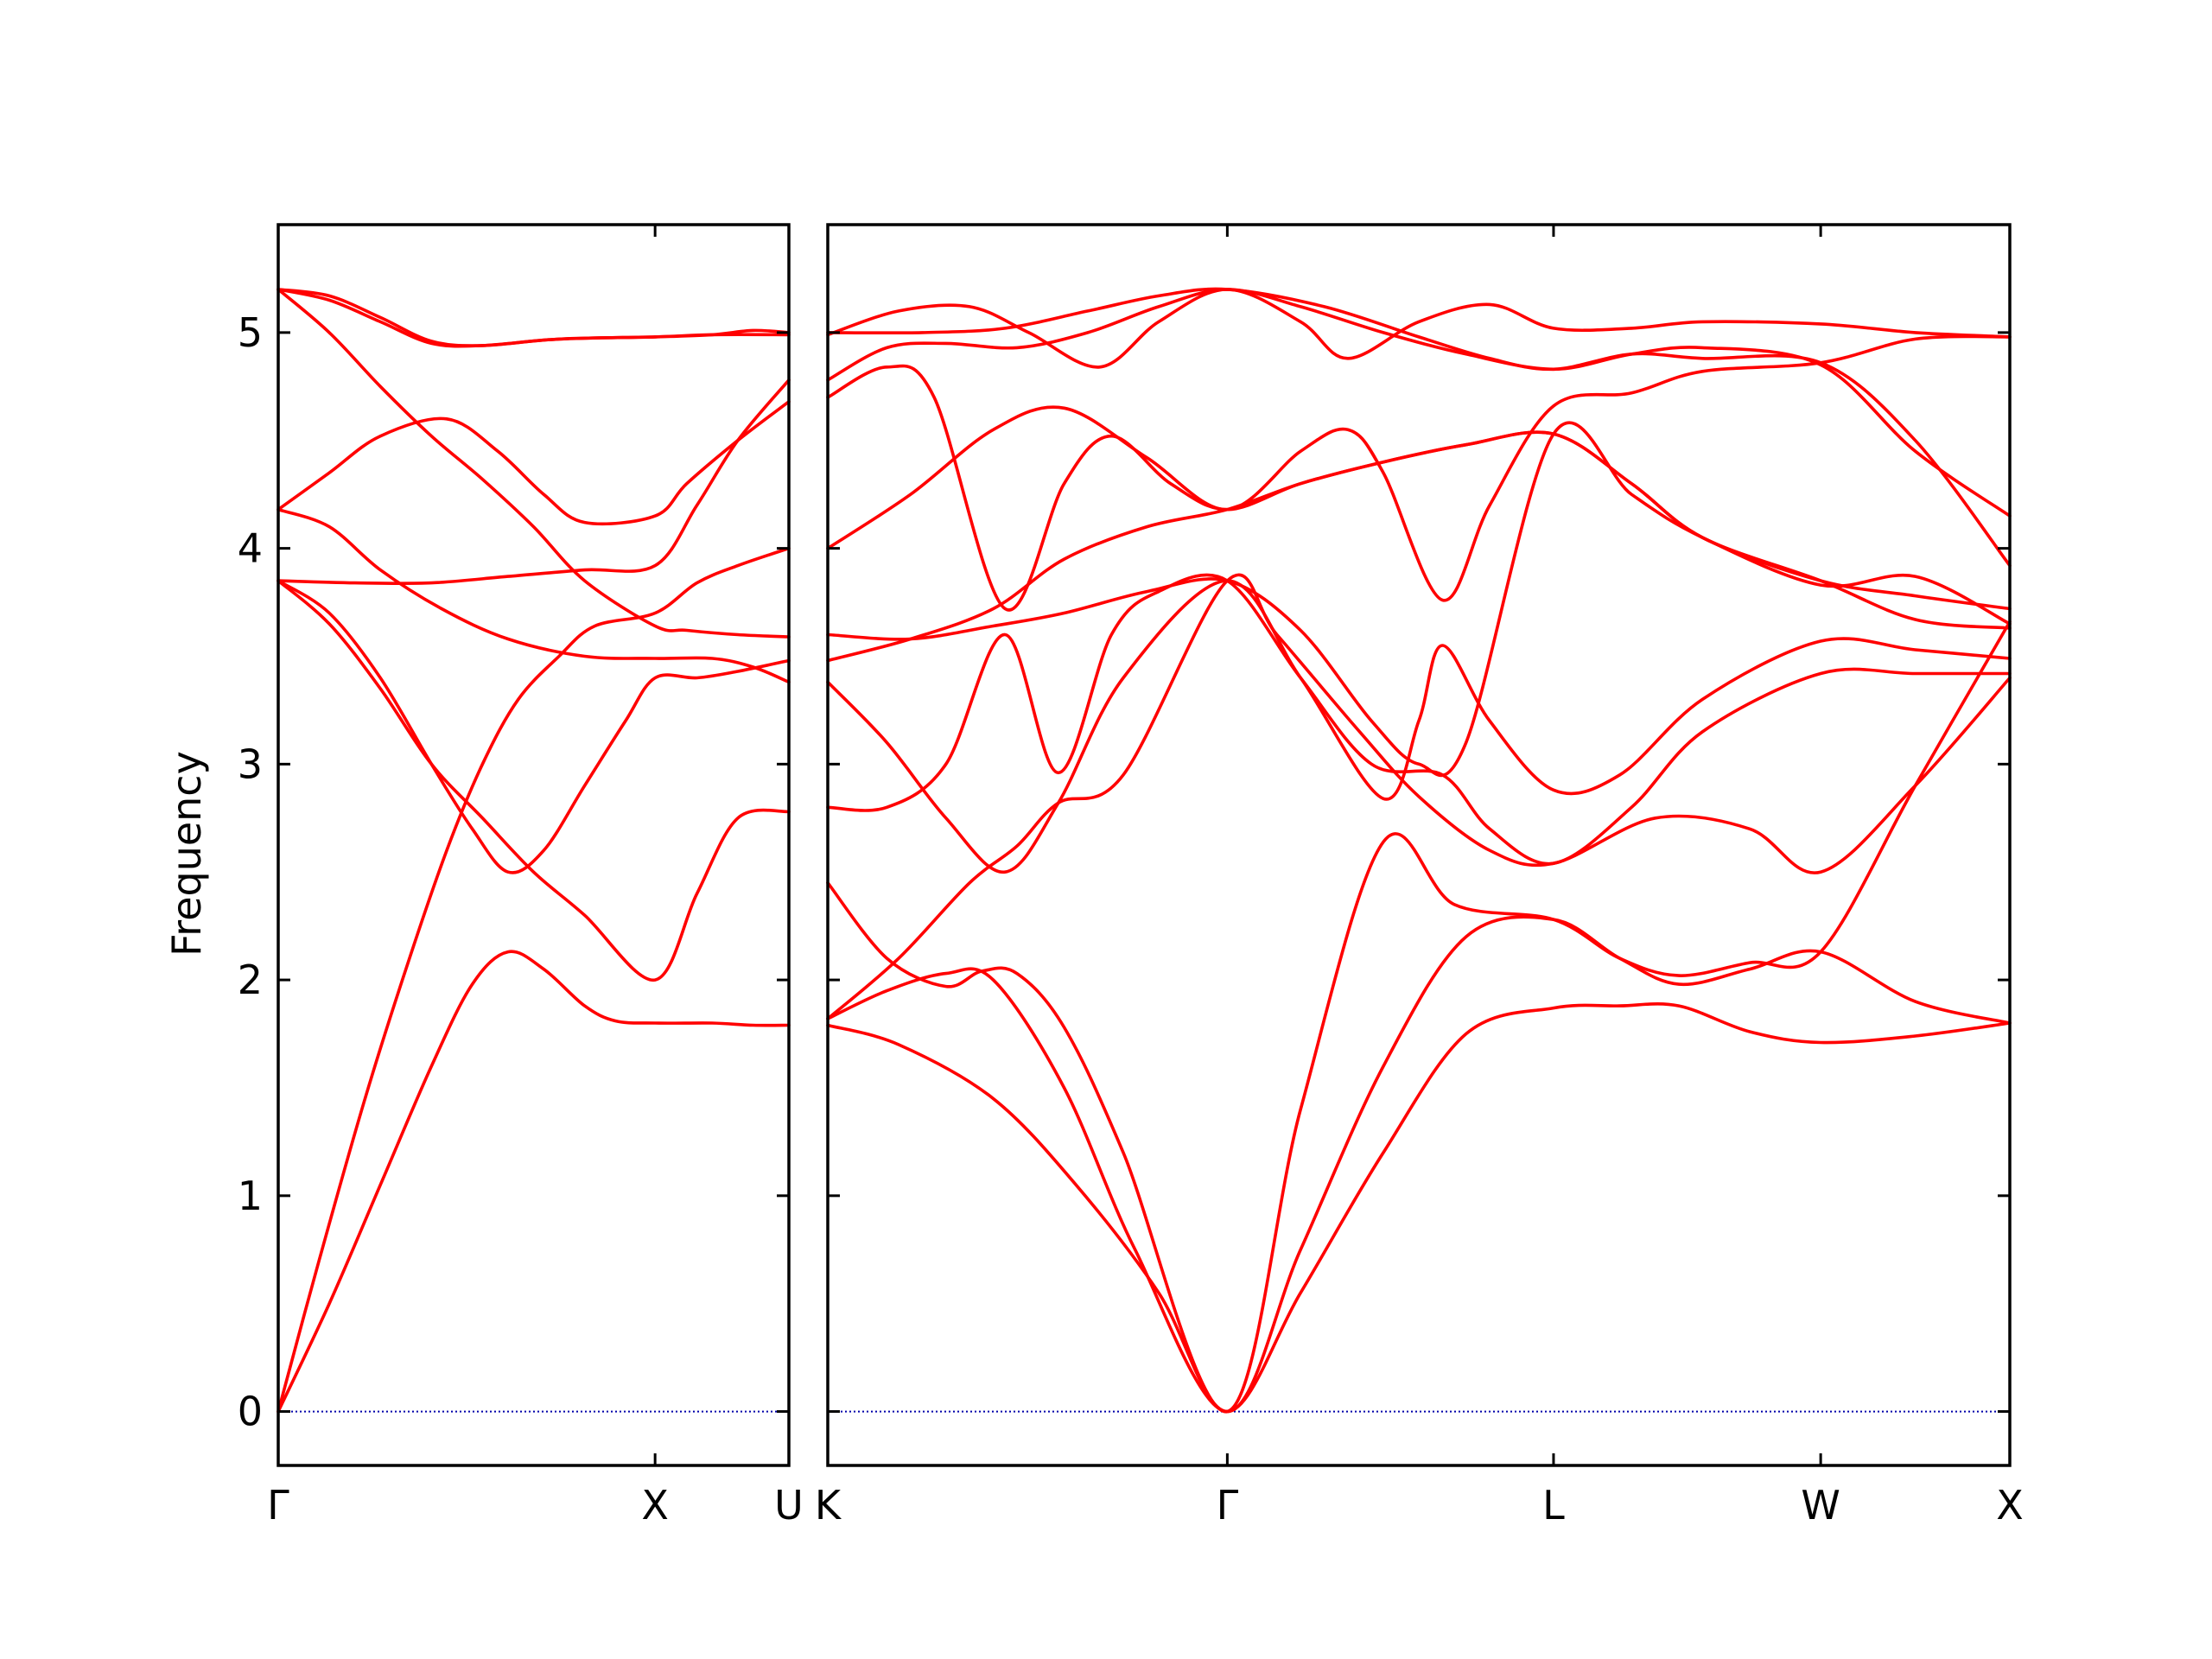 This screenshot has width=2212, height=1659. What do you see at coordinates (250, 764) in the screenshot?
I see `y-tick-label: 3` at bounding box center [250, 764].